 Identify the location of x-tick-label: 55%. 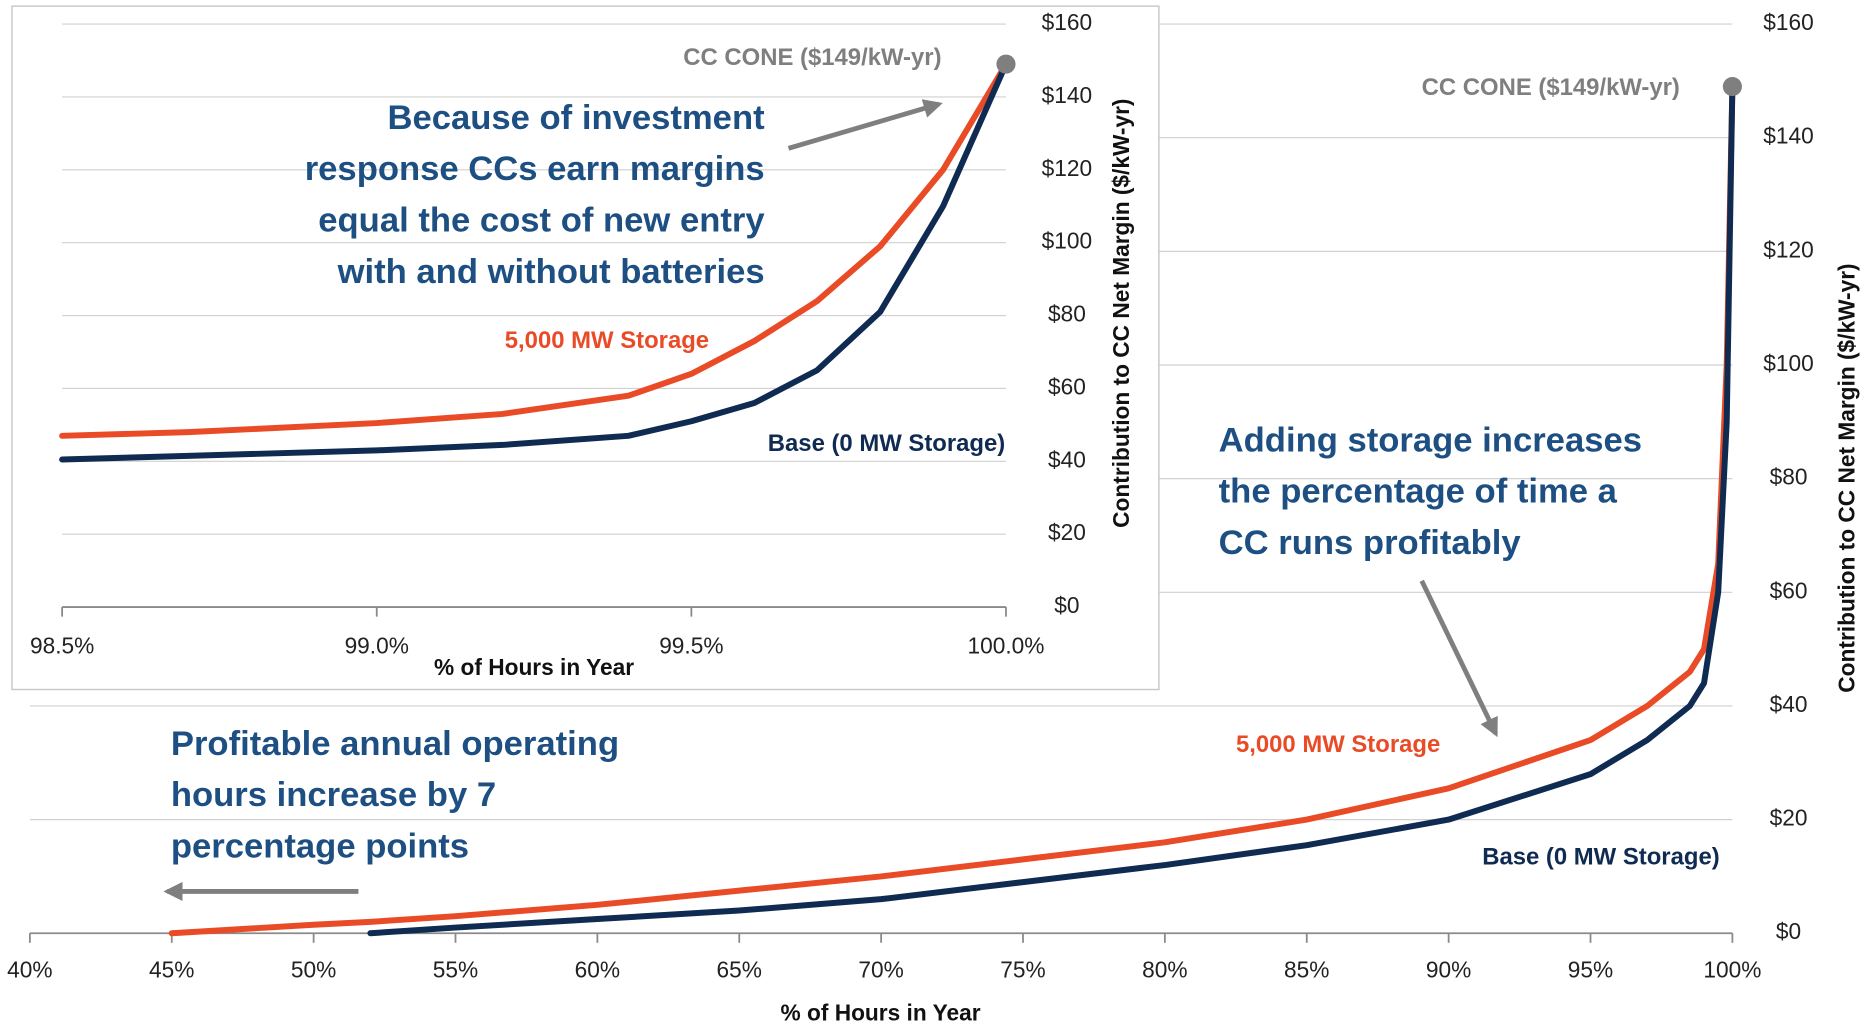
(455, 969).